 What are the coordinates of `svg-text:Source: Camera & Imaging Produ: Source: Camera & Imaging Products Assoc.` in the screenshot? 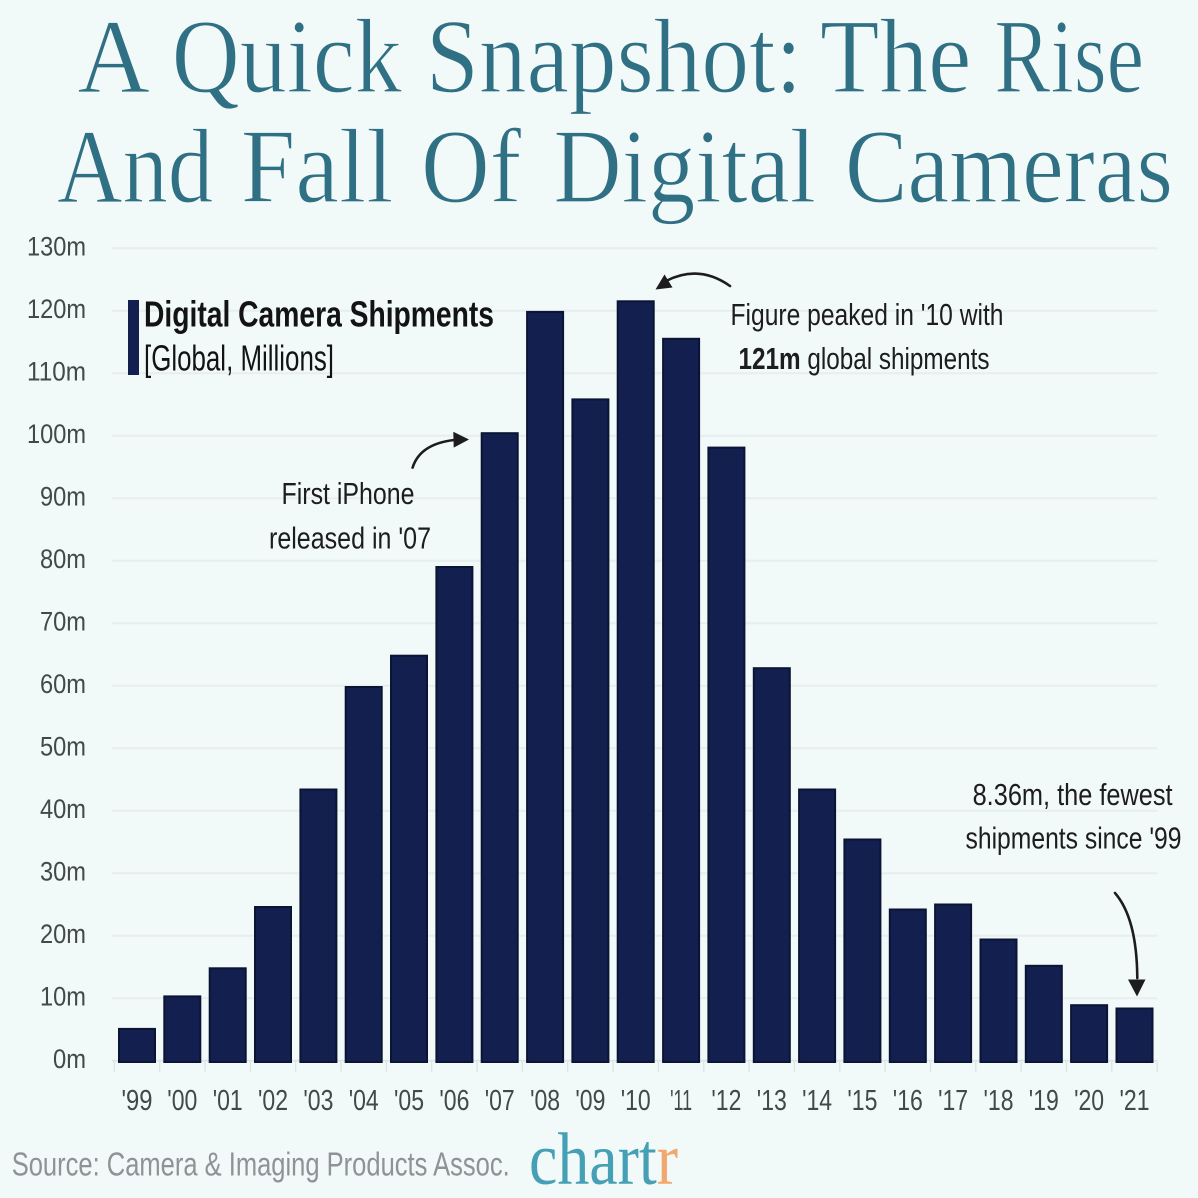 It's located at (261, 1164).